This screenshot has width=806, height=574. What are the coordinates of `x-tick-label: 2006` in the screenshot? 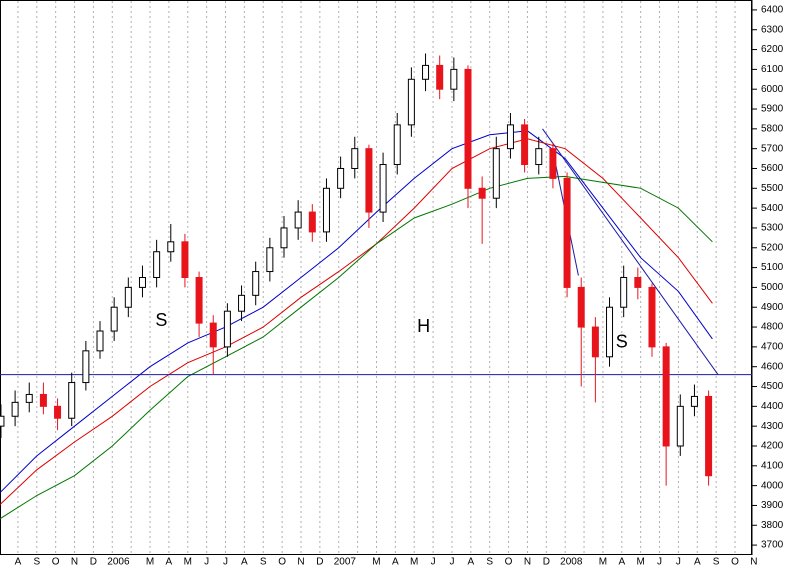 It's located at (118, 562).